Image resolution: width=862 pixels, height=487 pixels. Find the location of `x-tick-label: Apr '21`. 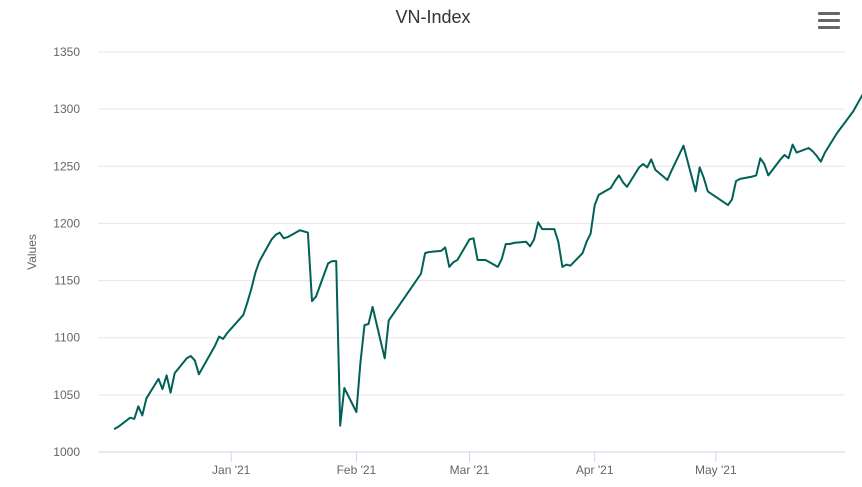

x-tick-label: Apr '21 is located at coordinates (595, 470).